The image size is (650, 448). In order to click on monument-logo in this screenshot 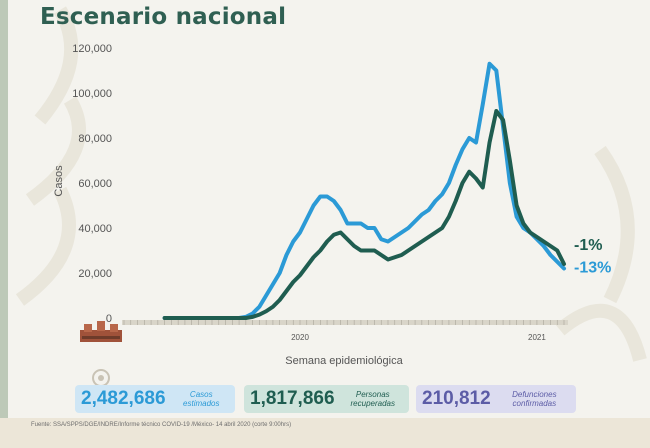, I will do `click(101, 331)`.